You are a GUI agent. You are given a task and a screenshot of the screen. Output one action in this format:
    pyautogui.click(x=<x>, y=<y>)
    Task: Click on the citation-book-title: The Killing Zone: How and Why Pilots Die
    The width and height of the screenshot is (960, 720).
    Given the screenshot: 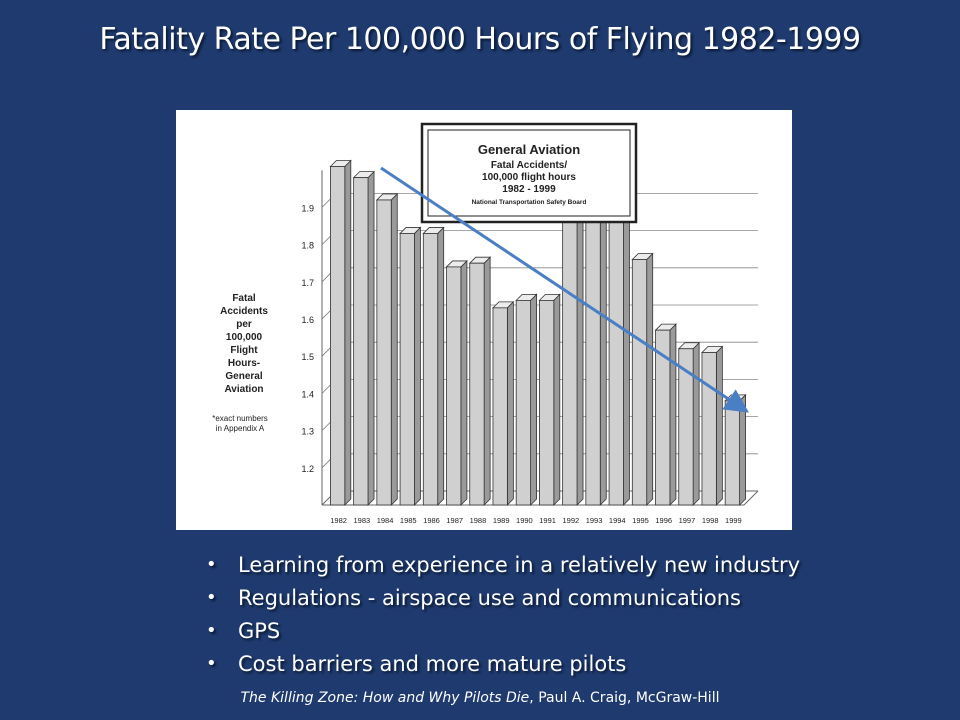 What is the action you would take?
    pyautogui.click(x=385, y=698)
    